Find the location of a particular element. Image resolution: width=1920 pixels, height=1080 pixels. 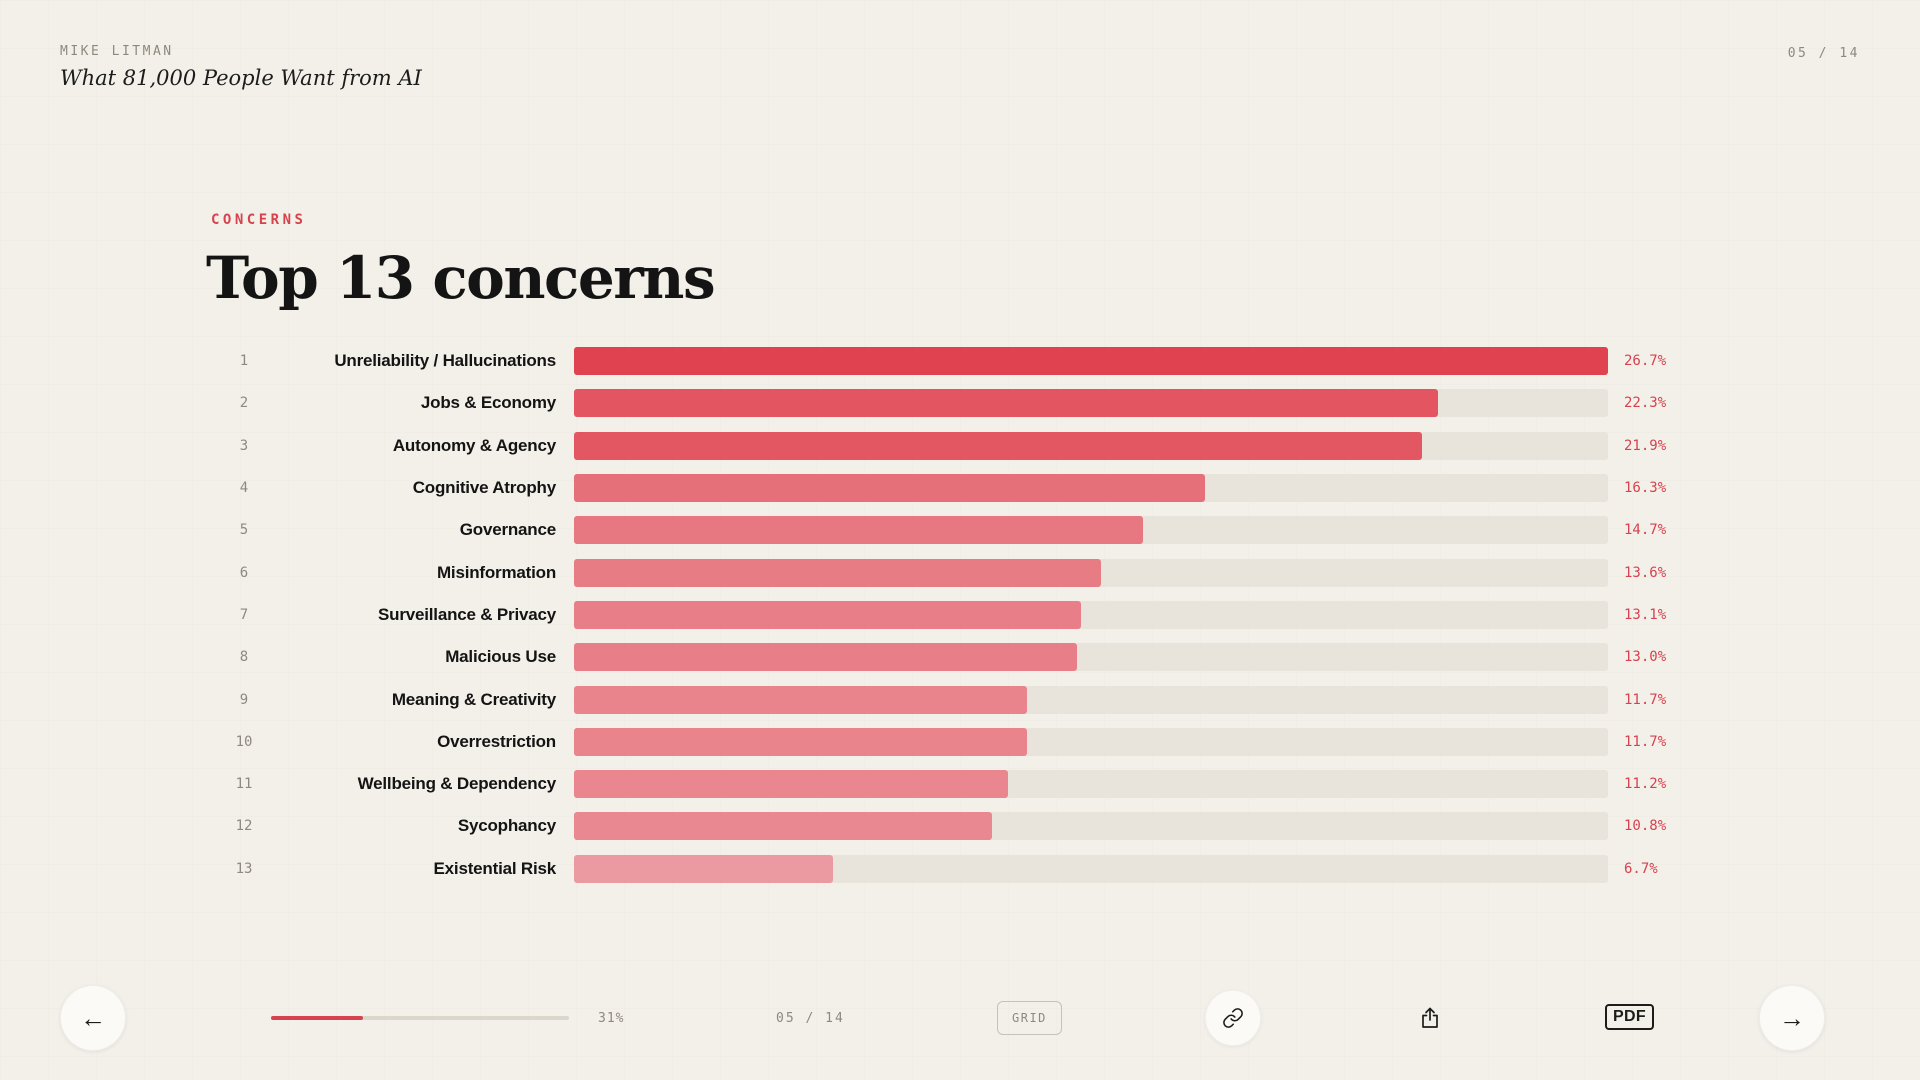

row-value: 11.2% is located at coordinates (1645, 784).